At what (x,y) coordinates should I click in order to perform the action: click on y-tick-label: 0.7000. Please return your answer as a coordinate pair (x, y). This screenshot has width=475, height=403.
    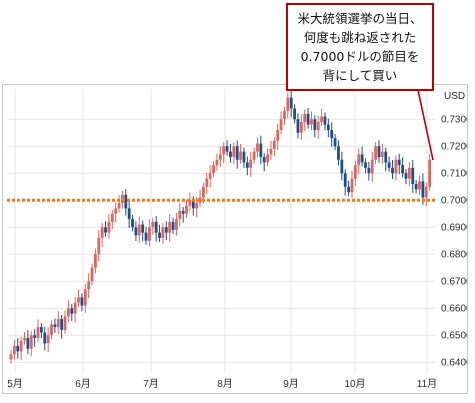
    Looking at the image, I should click on (454, 201).